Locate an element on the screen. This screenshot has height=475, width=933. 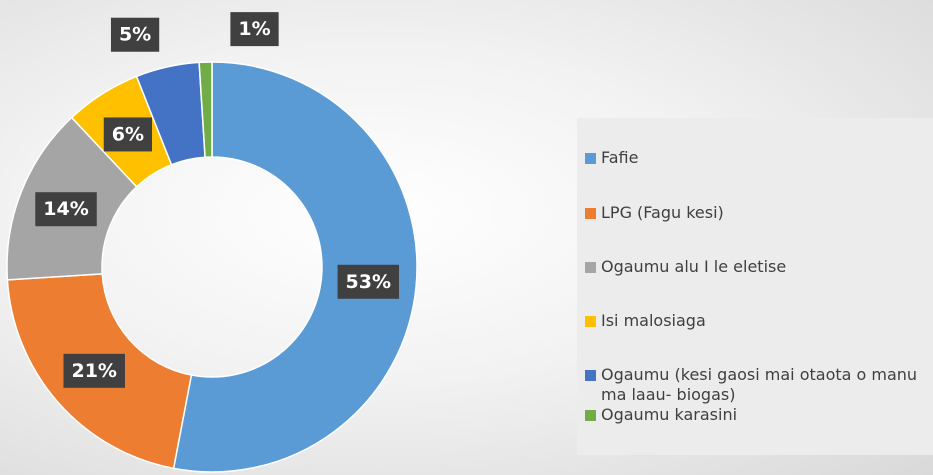
data-label-text: 1% is located at coordinates (254, 29).